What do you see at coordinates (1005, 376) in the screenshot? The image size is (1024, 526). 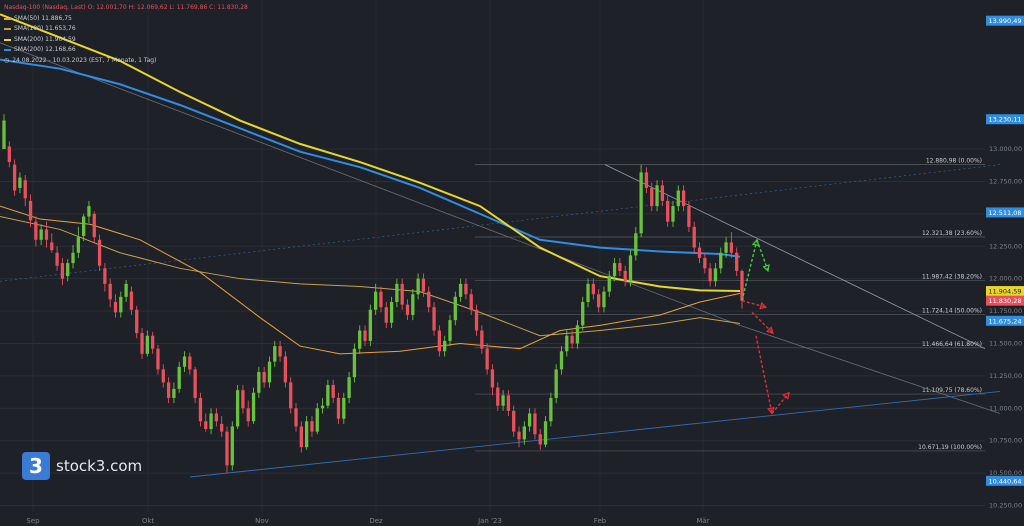 I see `y-tick-label: 11.250,00` at bounding box center [1005, 376].